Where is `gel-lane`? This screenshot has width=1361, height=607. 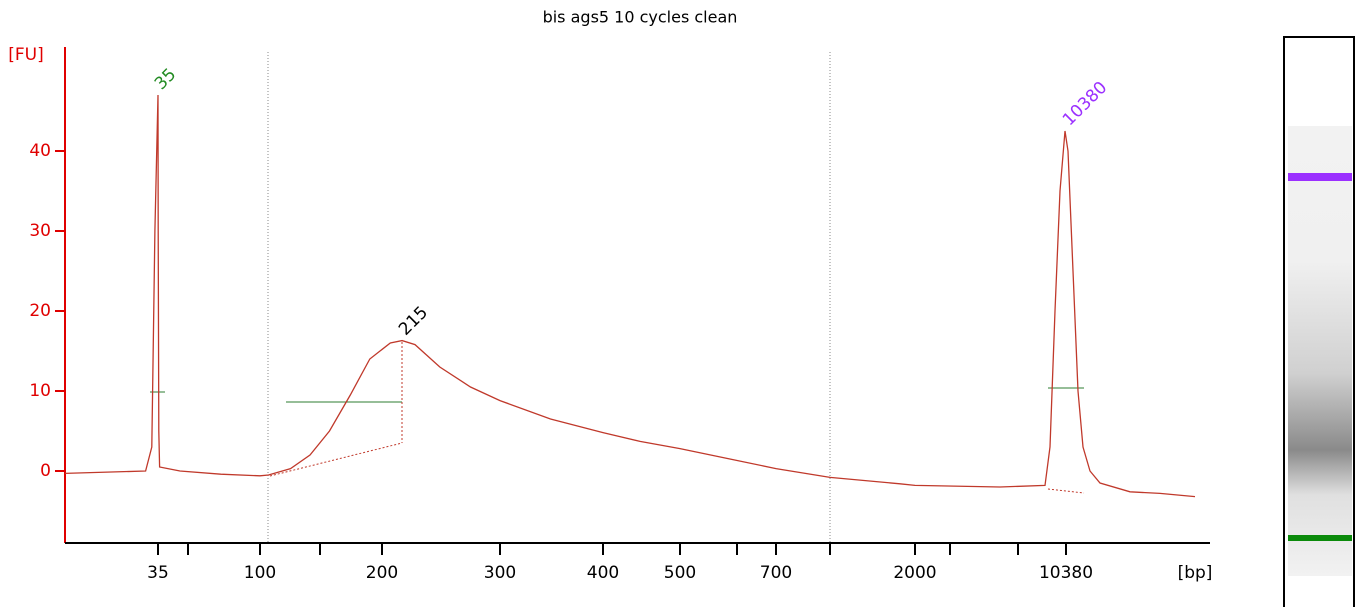 gel-lane is located at coordinates (1319, 321).